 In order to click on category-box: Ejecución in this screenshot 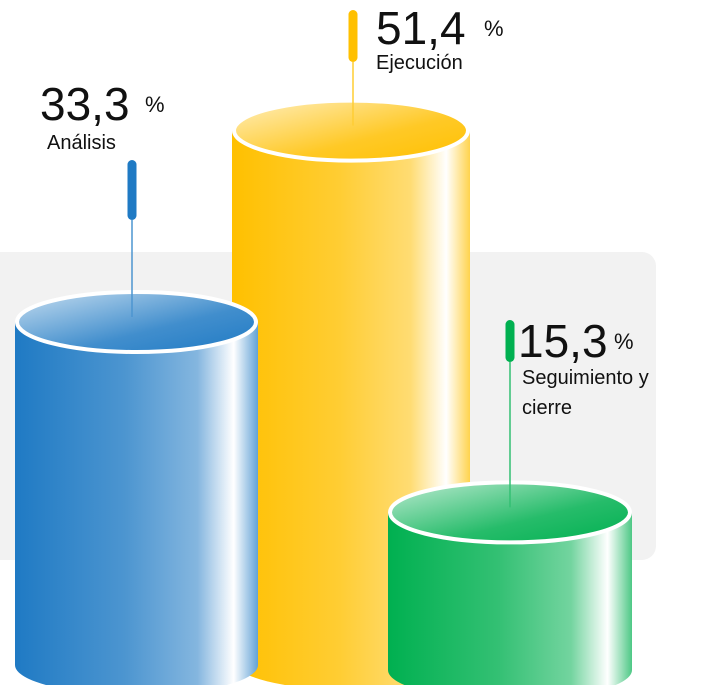, I will do `click(419, 63)`.